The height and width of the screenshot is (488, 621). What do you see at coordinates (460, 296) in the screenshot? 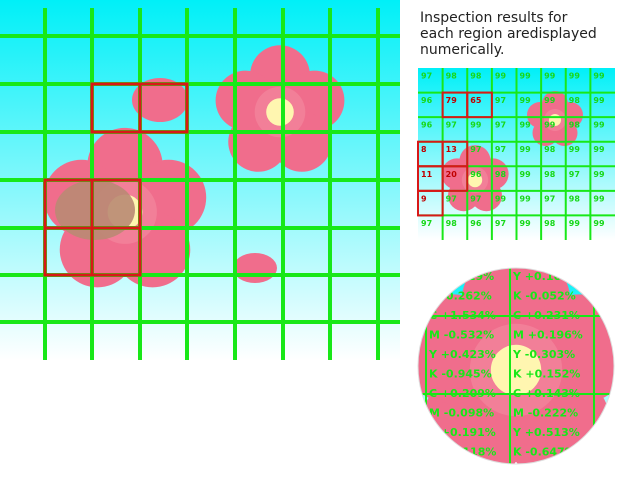
I see `channel-deviation: K -0.262%` at bounding box center [460, 296].